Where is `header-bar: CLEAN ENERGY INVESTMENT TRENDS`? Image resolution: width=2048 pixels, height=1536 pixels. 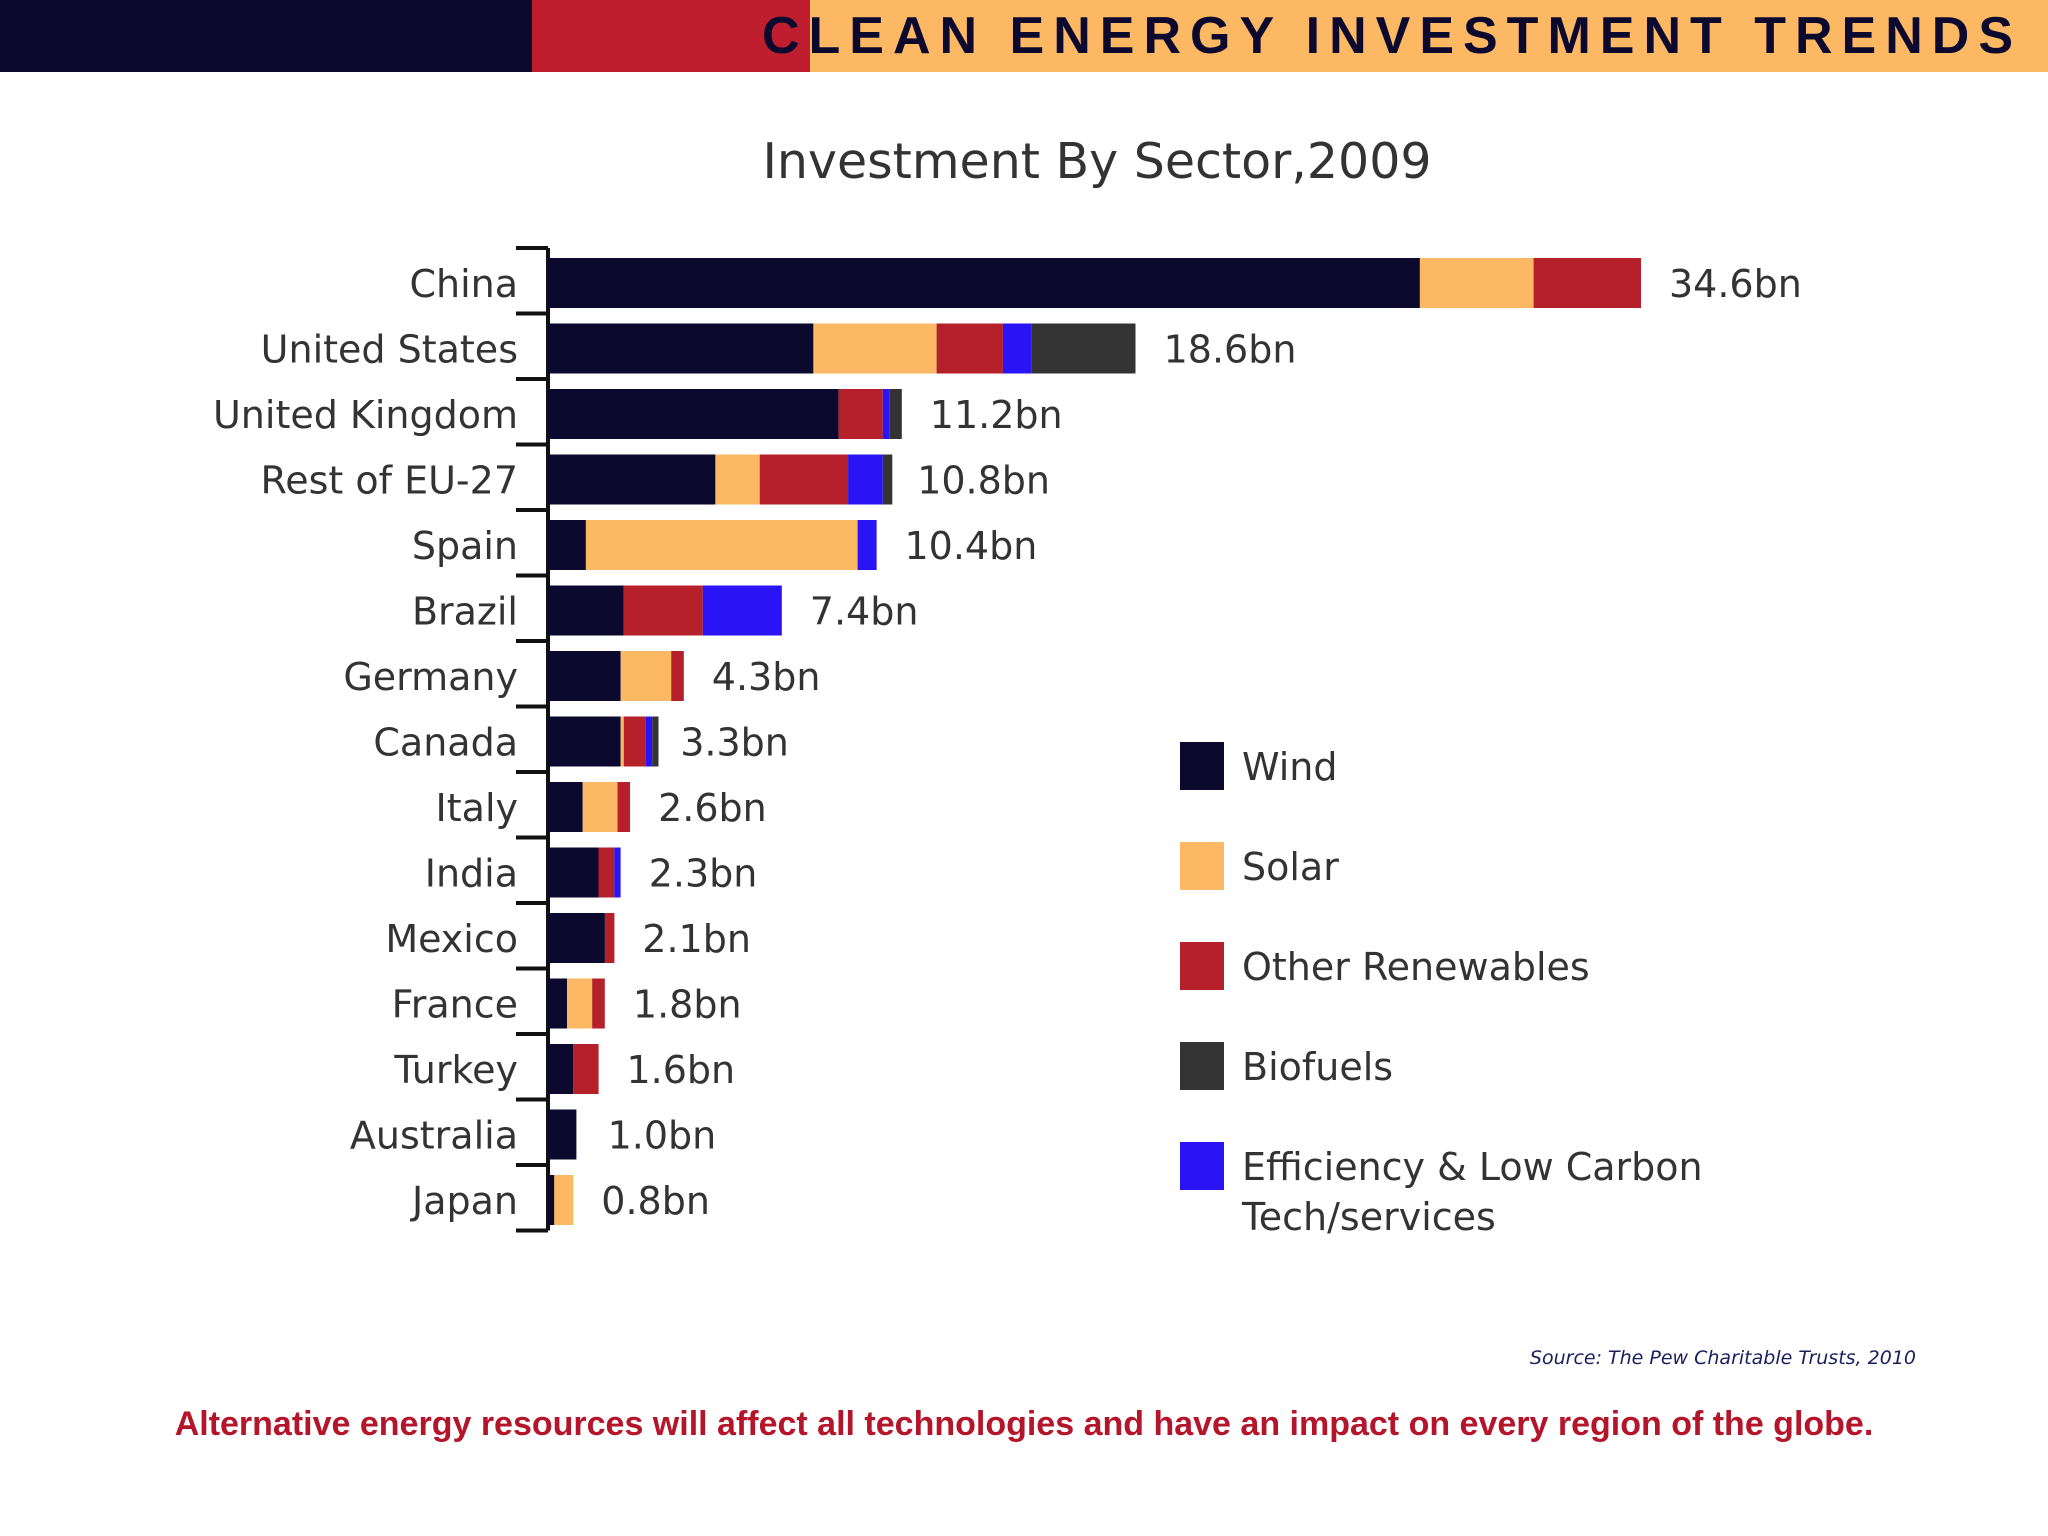
header-bar: CLEAN ENERGY INVESTMENT TRENDS is located at coordinates (1024, 36).